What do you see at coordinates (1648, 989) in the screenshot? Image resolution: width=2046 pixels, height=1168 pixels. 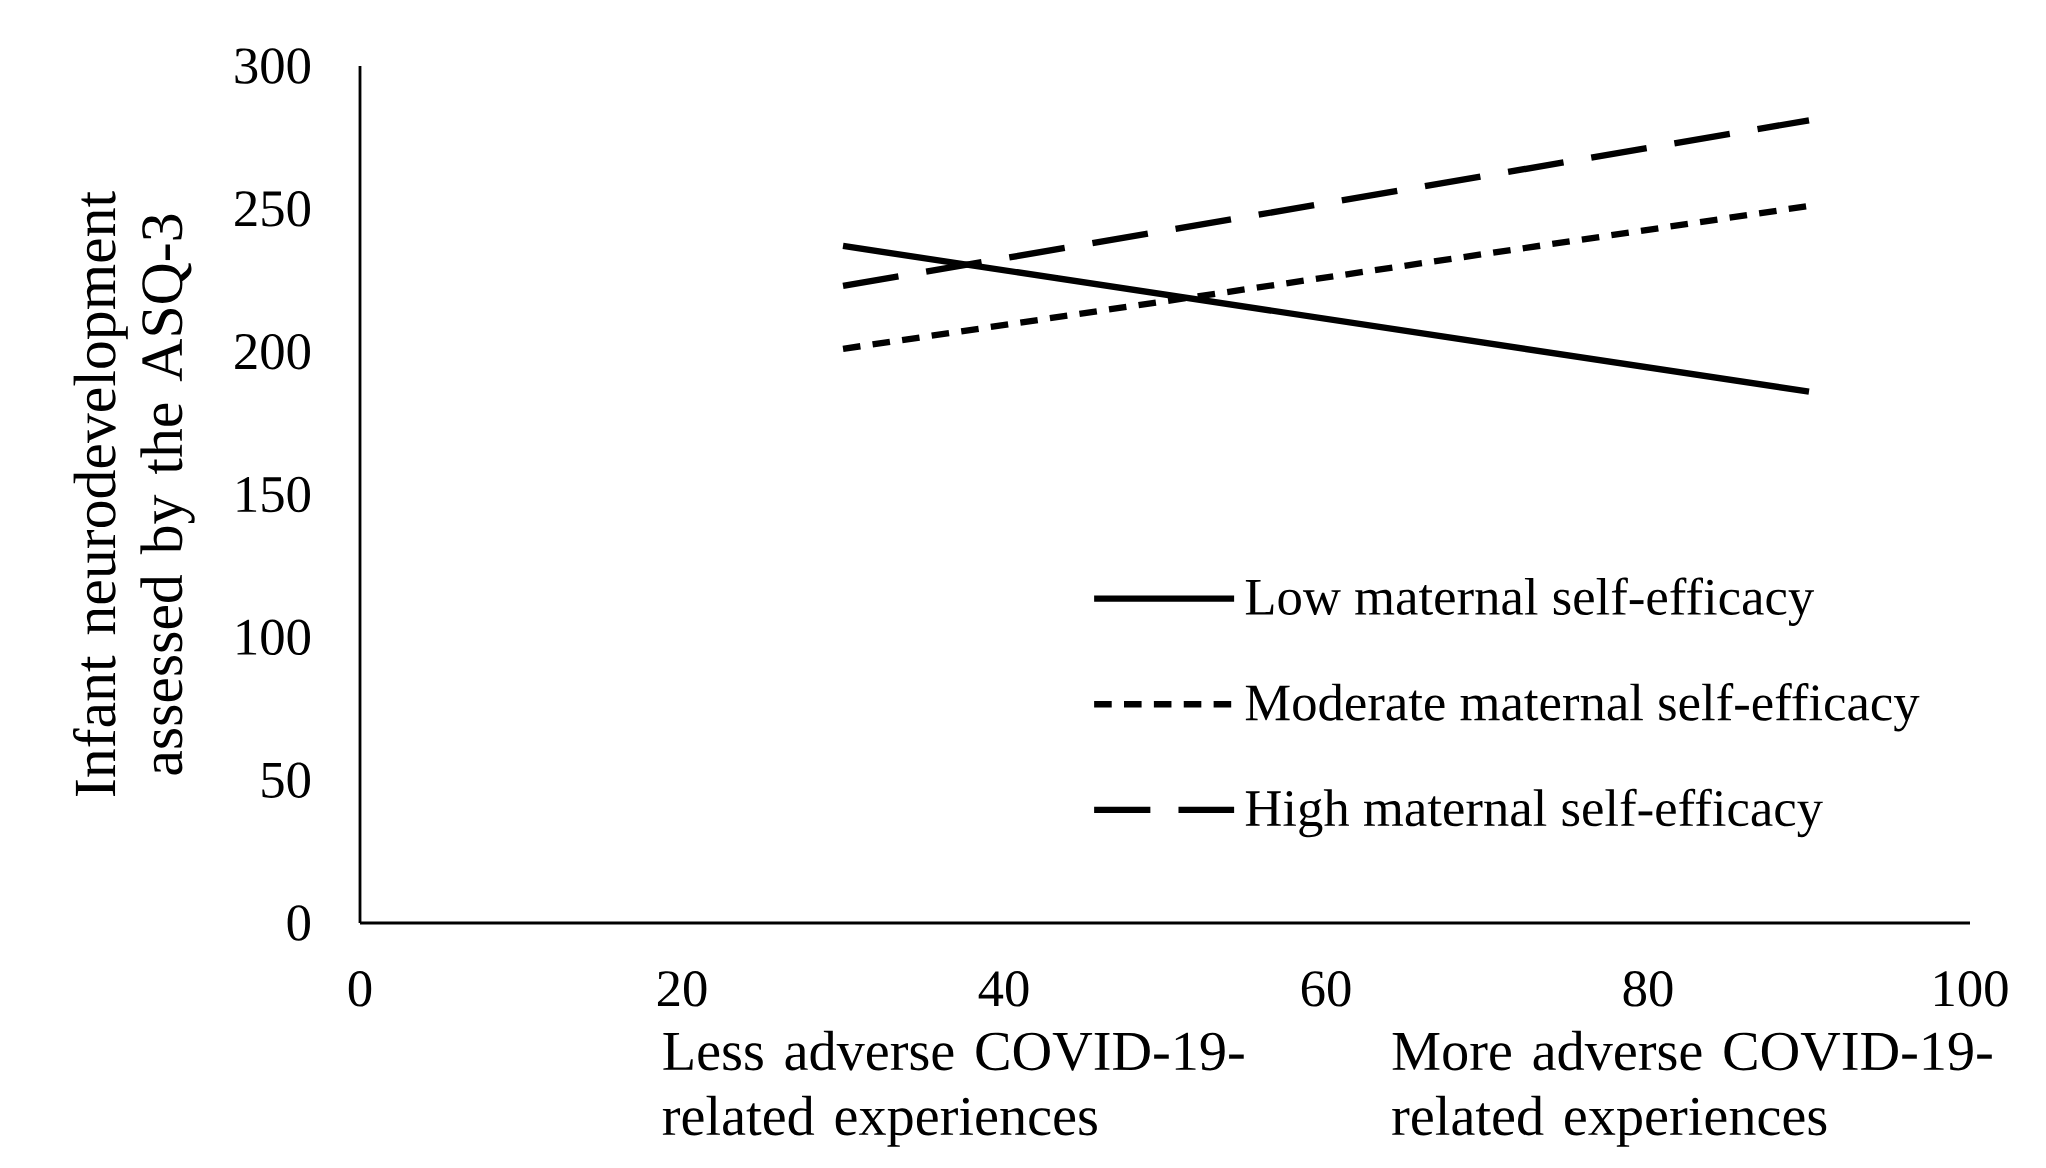 I see `x-tick-label: 80` at bounding box center [1648, 989].